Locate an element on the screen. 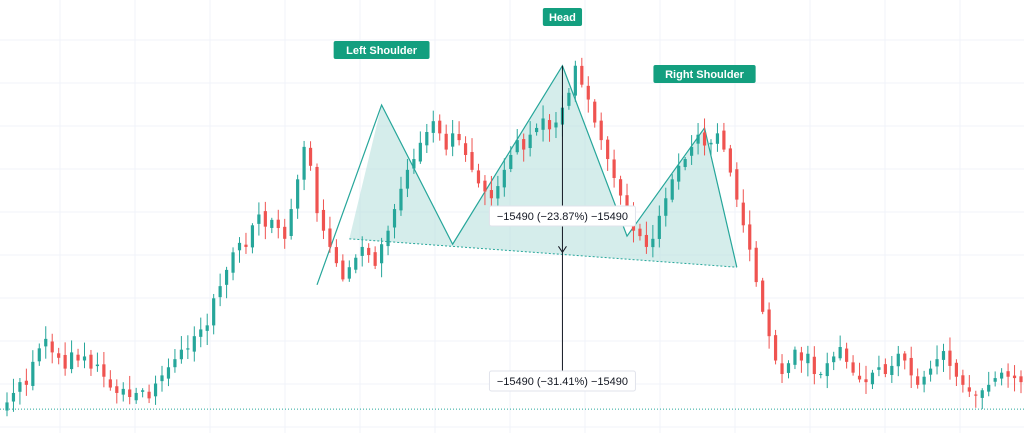  tag-right-shoulder: Right Shoulder is located at coordinates (704, 74).